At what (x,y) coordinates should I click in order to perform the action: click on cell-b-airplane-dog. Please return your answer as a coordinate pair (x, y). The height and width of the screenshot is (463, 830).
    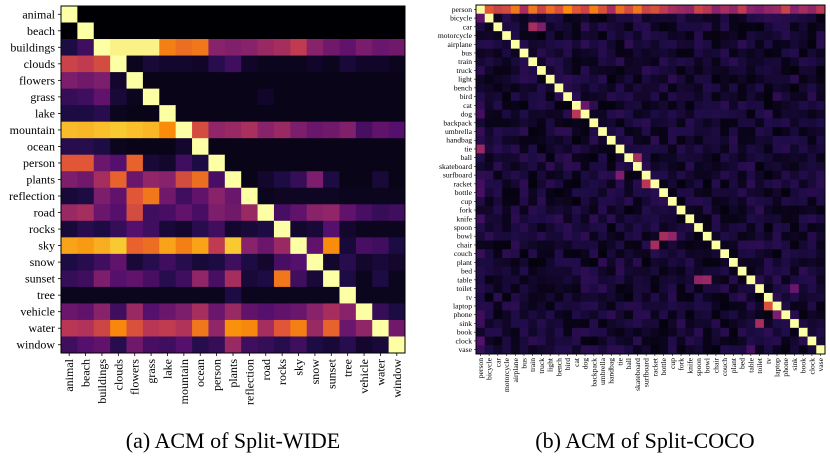
    Looking at the image, I should click on (585, 44).